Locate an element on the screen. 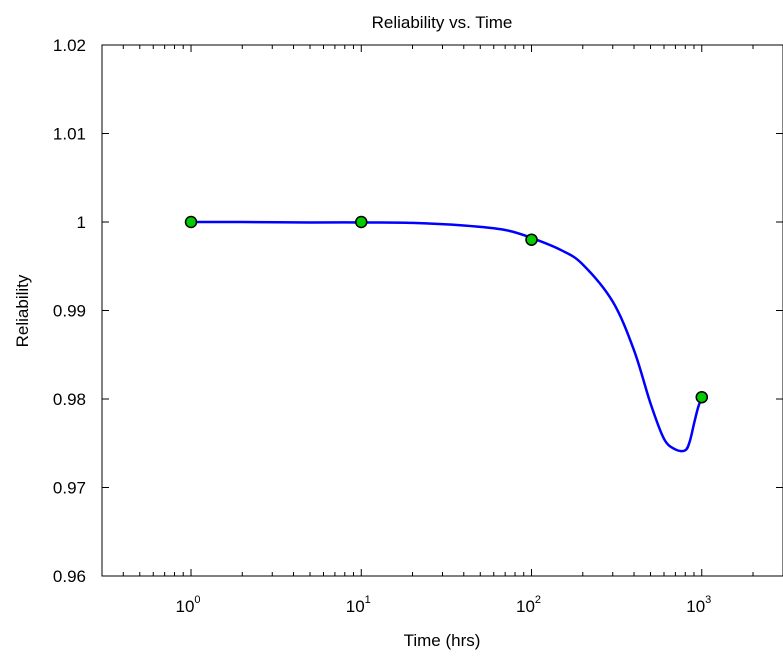  y-tick-label: 0.97 is located at coordinates (69, 488).